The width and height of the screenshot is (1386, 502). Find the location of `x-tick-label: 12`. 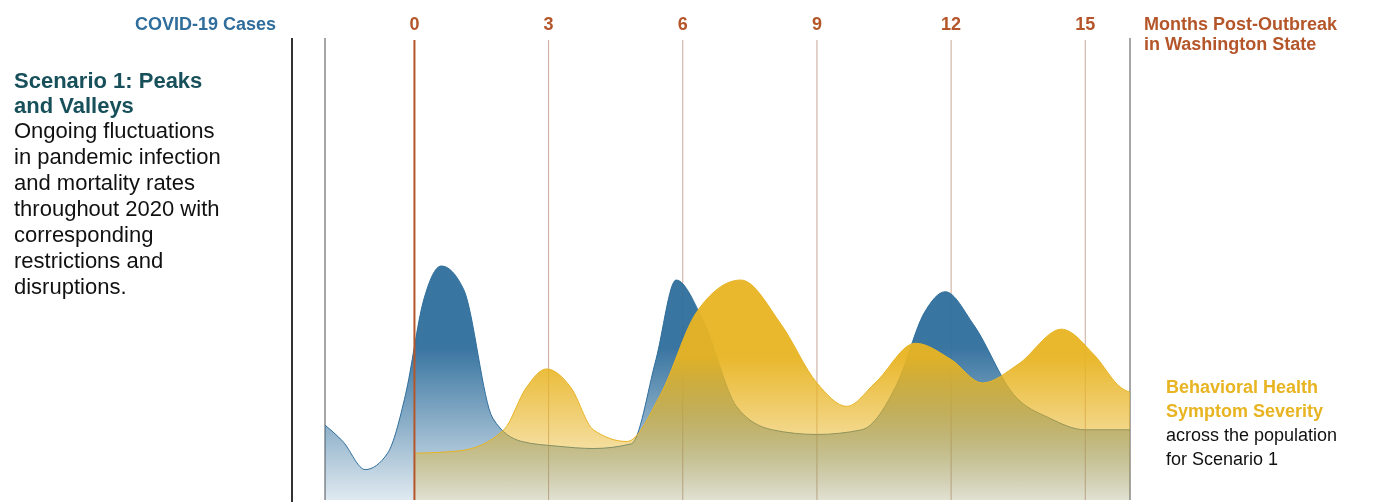

x-tick-label: 12 is located at coordinates (951, 24).